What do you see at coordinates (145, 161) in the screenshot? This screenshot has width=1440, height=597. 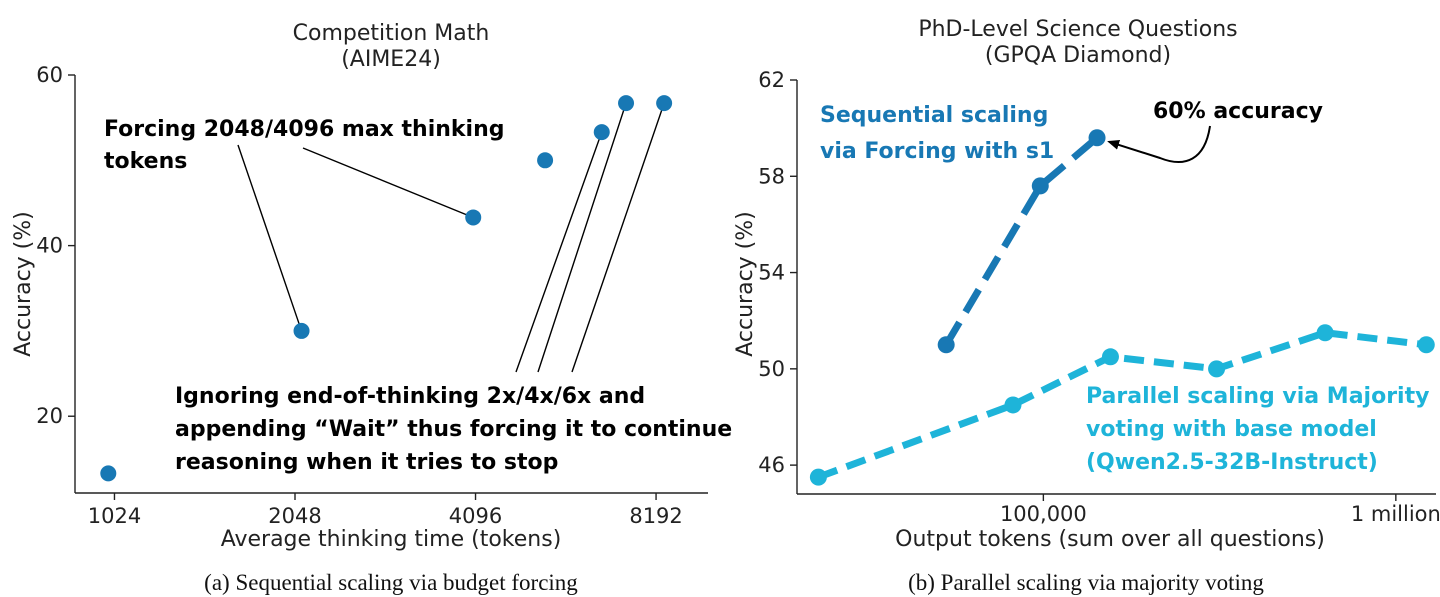 I see `chart-a-annotation-forcing-line-2: tokens` at bounding box center [145, 161].